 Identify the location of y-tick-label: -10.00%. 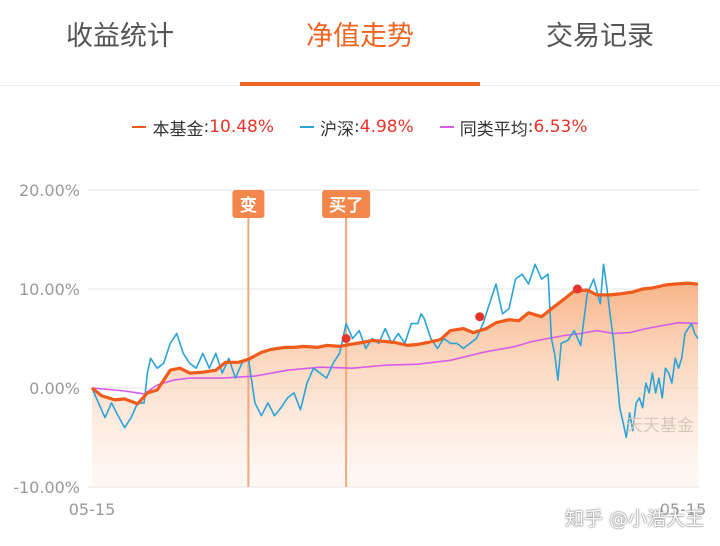
(46, 487).